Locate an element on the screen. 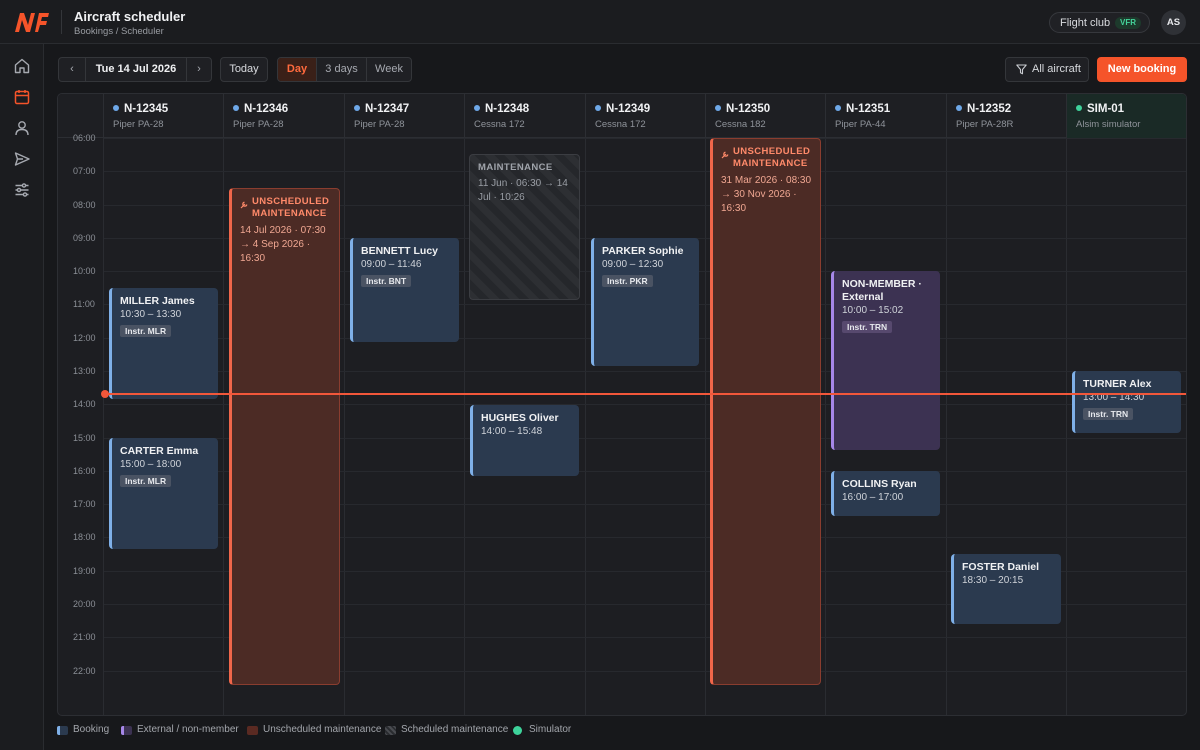  club-switcher: Flight club VFR is located at coordinates (1099, 22).